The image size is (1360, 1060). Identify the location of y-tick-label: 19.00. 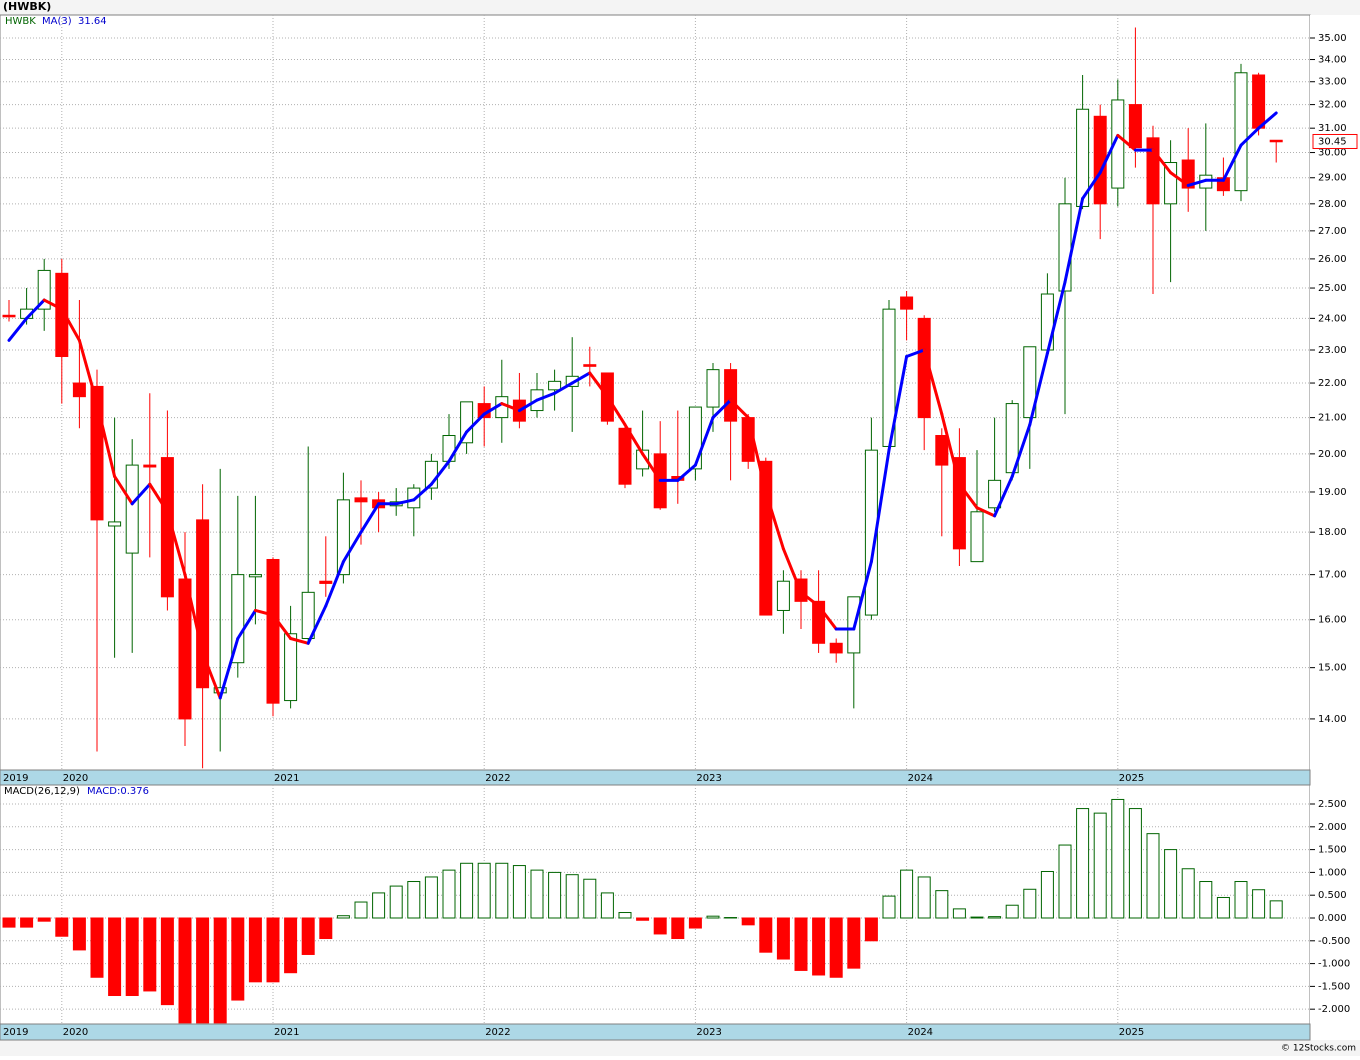
(1332, 492).